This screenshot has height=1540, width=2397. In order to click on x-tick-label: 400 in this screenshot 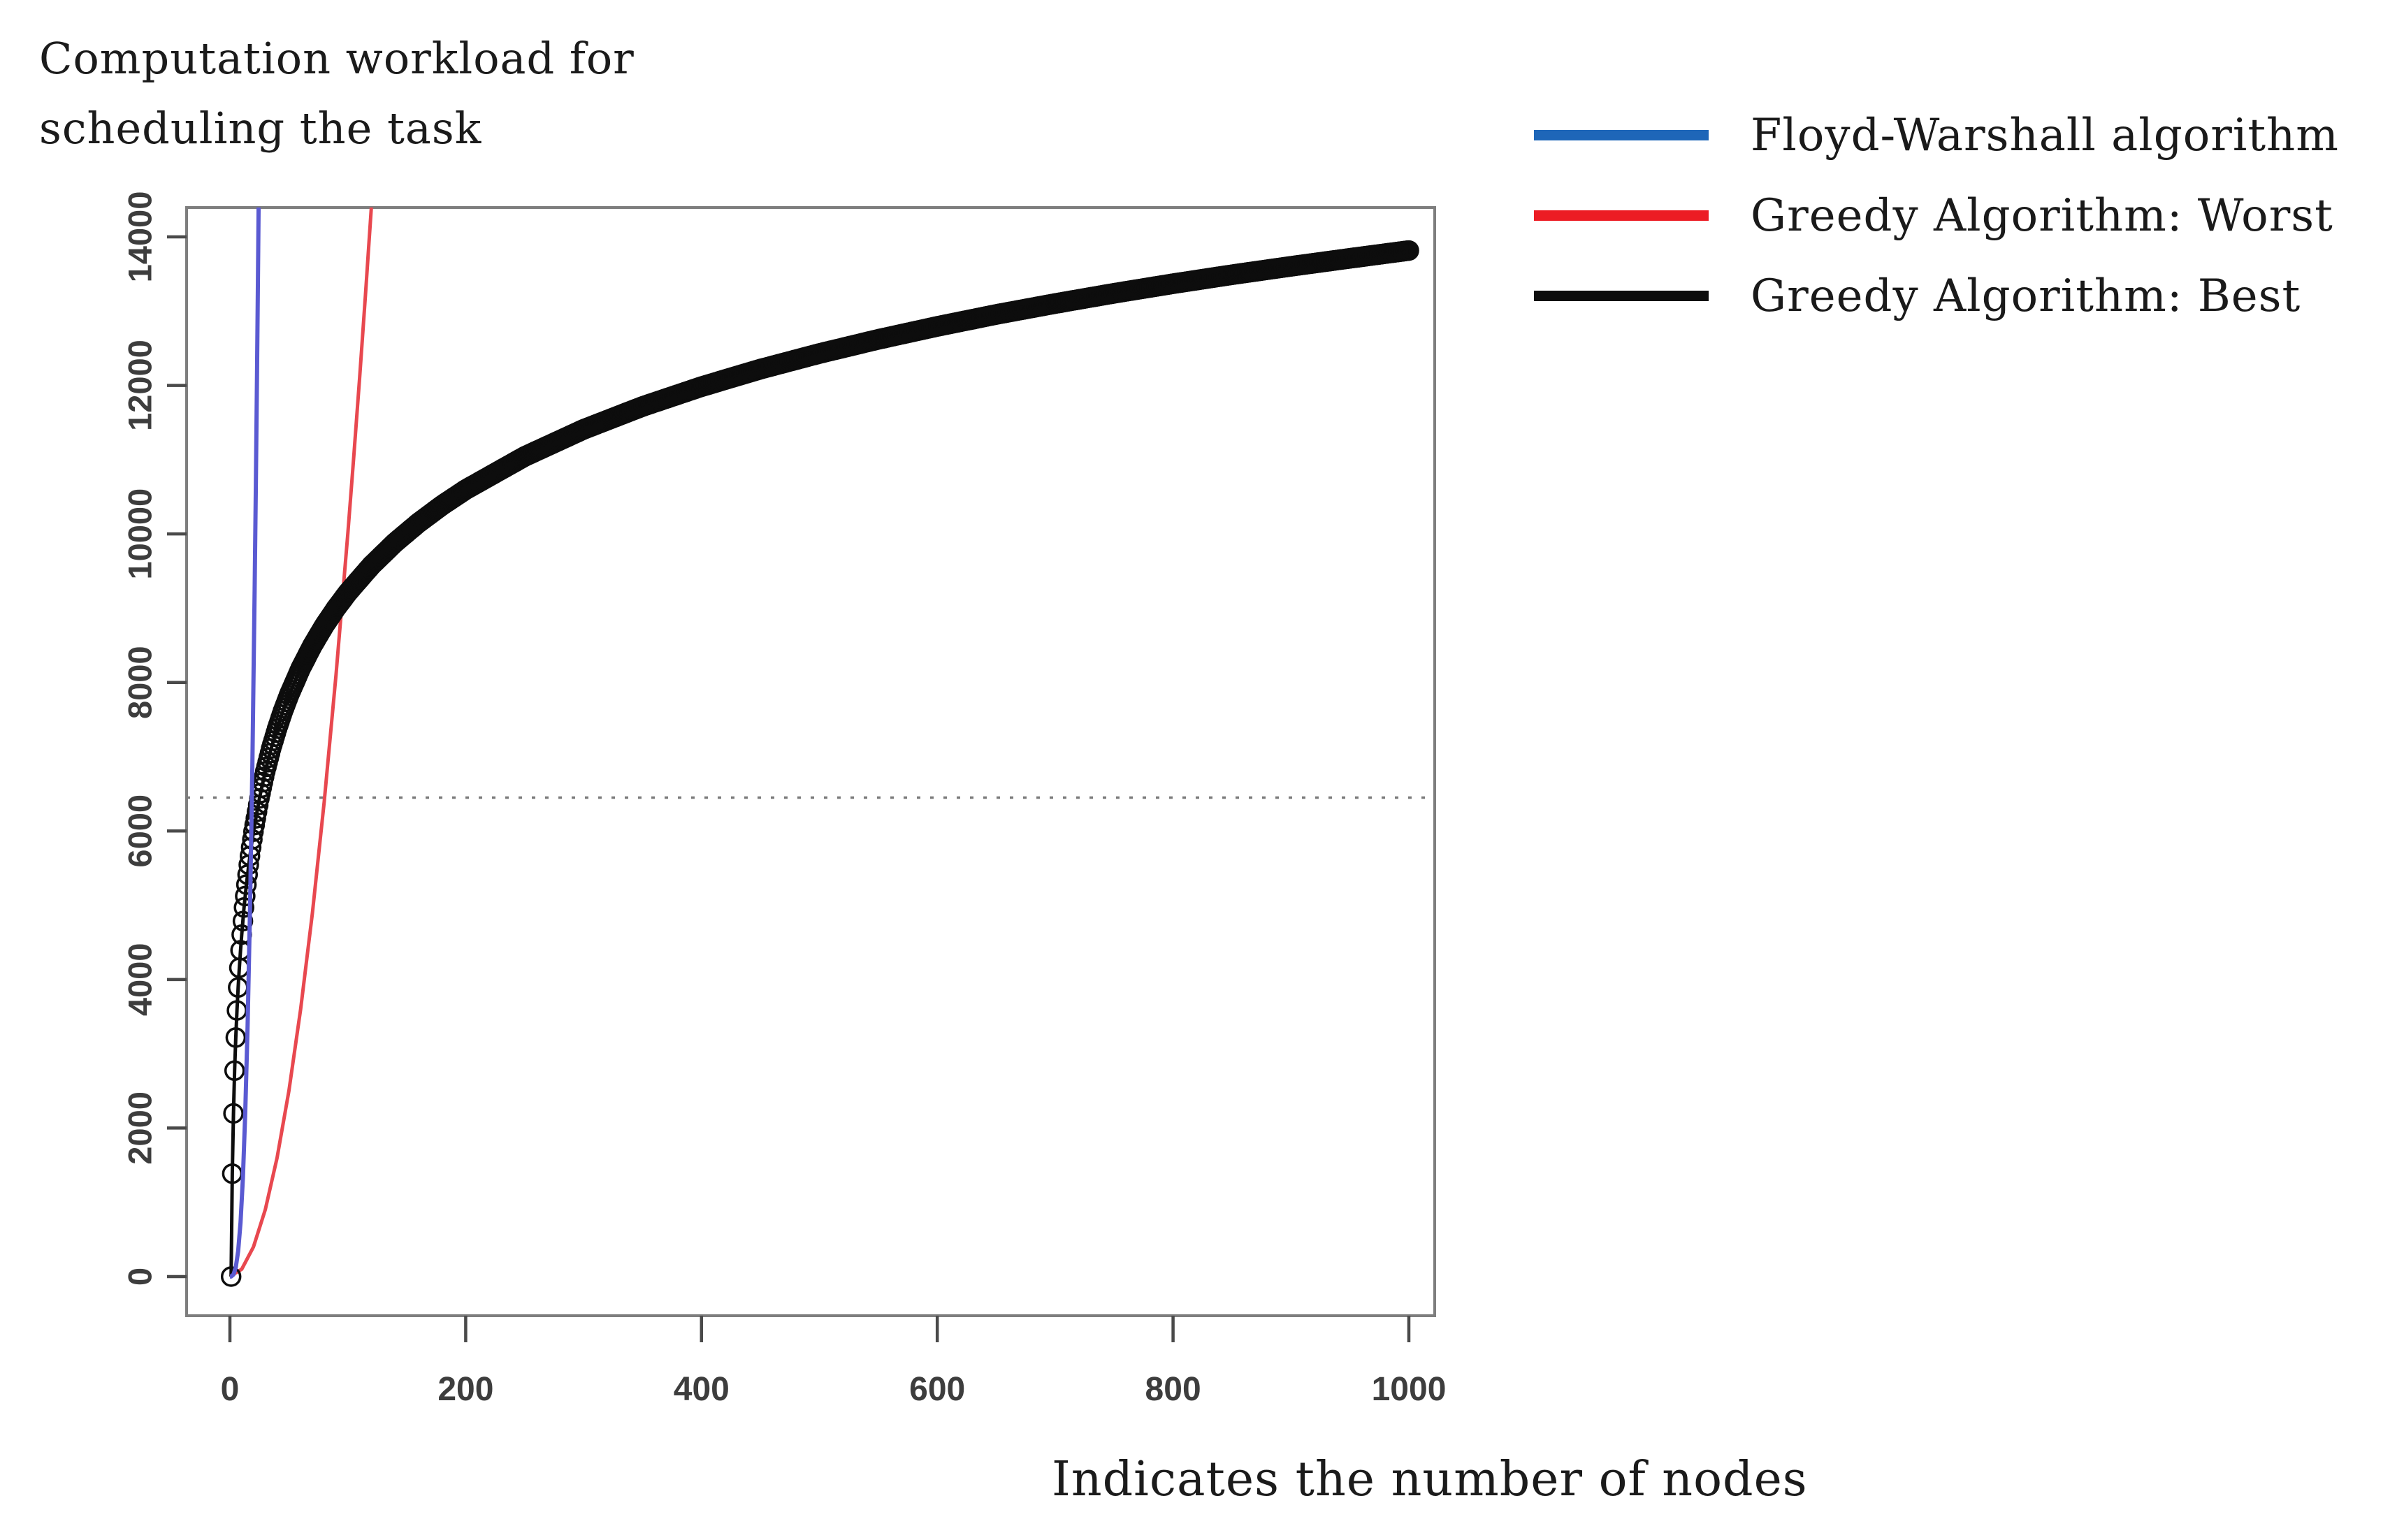, I will do `click(702, 1389)`.